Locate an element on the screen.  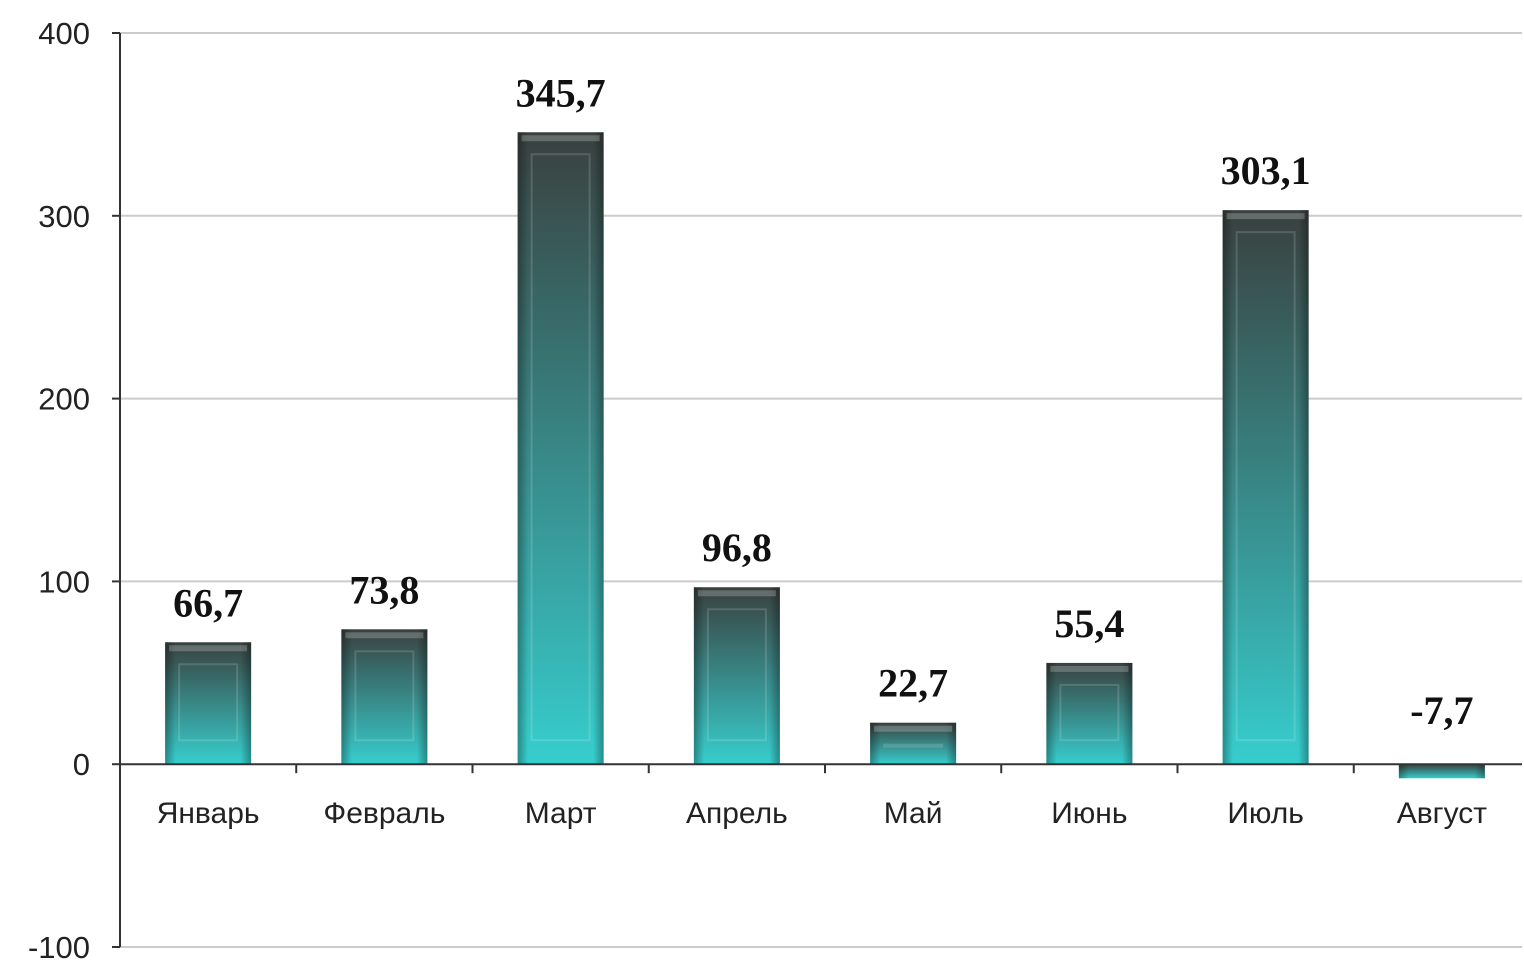
category-label: Июль is located at coordinates (1265, 813).